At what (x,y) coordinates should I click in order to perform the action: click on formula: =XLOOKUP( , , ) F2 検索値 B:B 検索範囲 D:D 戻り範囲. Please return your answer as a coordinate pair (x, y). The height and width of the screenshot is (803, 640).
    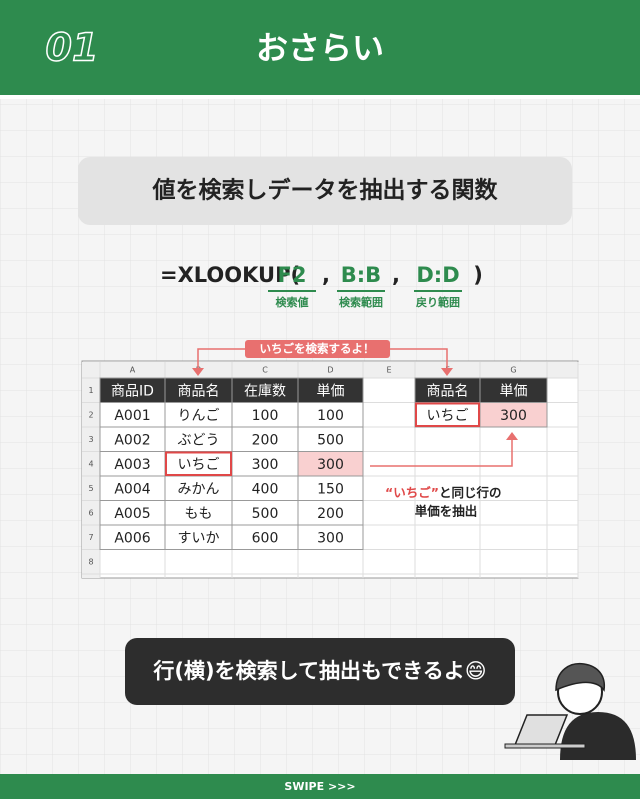
    Looking at the image, I should click on (321, 286).